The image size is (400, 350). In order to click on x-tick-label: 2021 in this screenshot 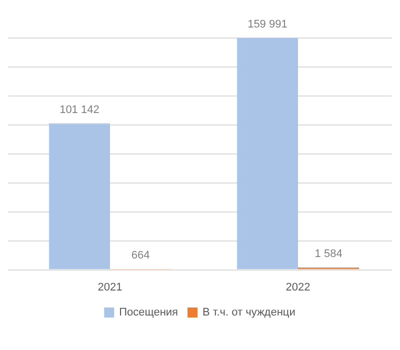, I will do `click(110, 287)`.